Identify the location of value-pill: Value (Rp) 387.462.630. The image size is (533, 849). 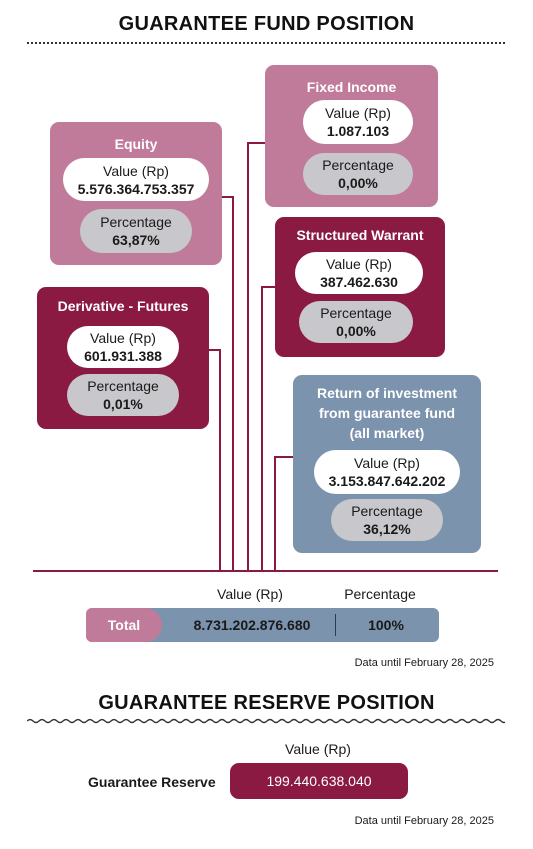
(359, 273).